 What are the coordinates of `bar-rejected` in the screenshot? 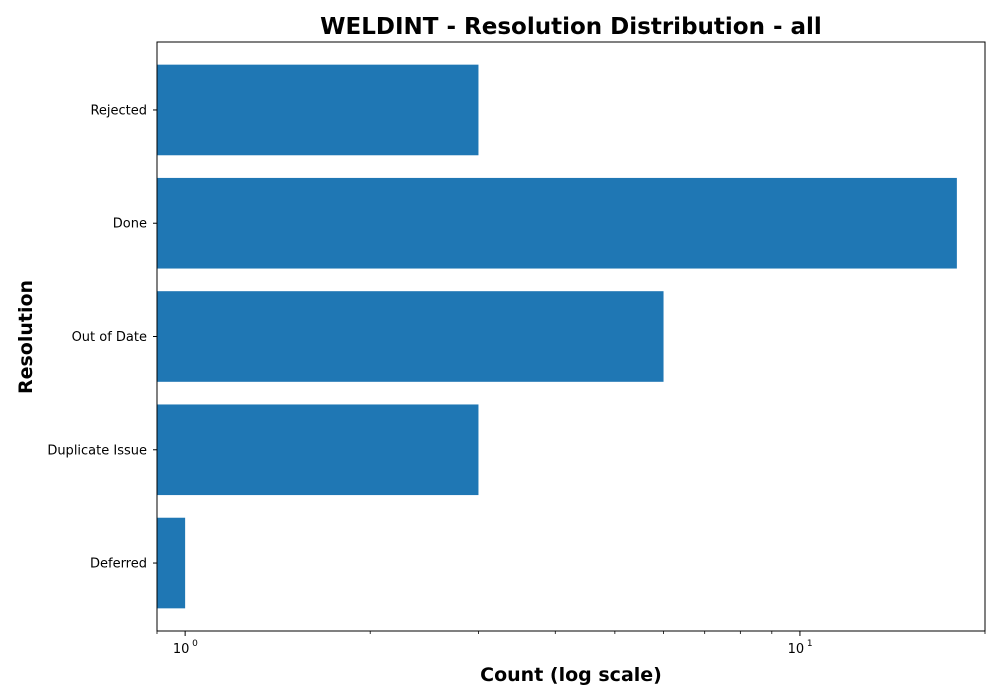 It's located at (318, 110).